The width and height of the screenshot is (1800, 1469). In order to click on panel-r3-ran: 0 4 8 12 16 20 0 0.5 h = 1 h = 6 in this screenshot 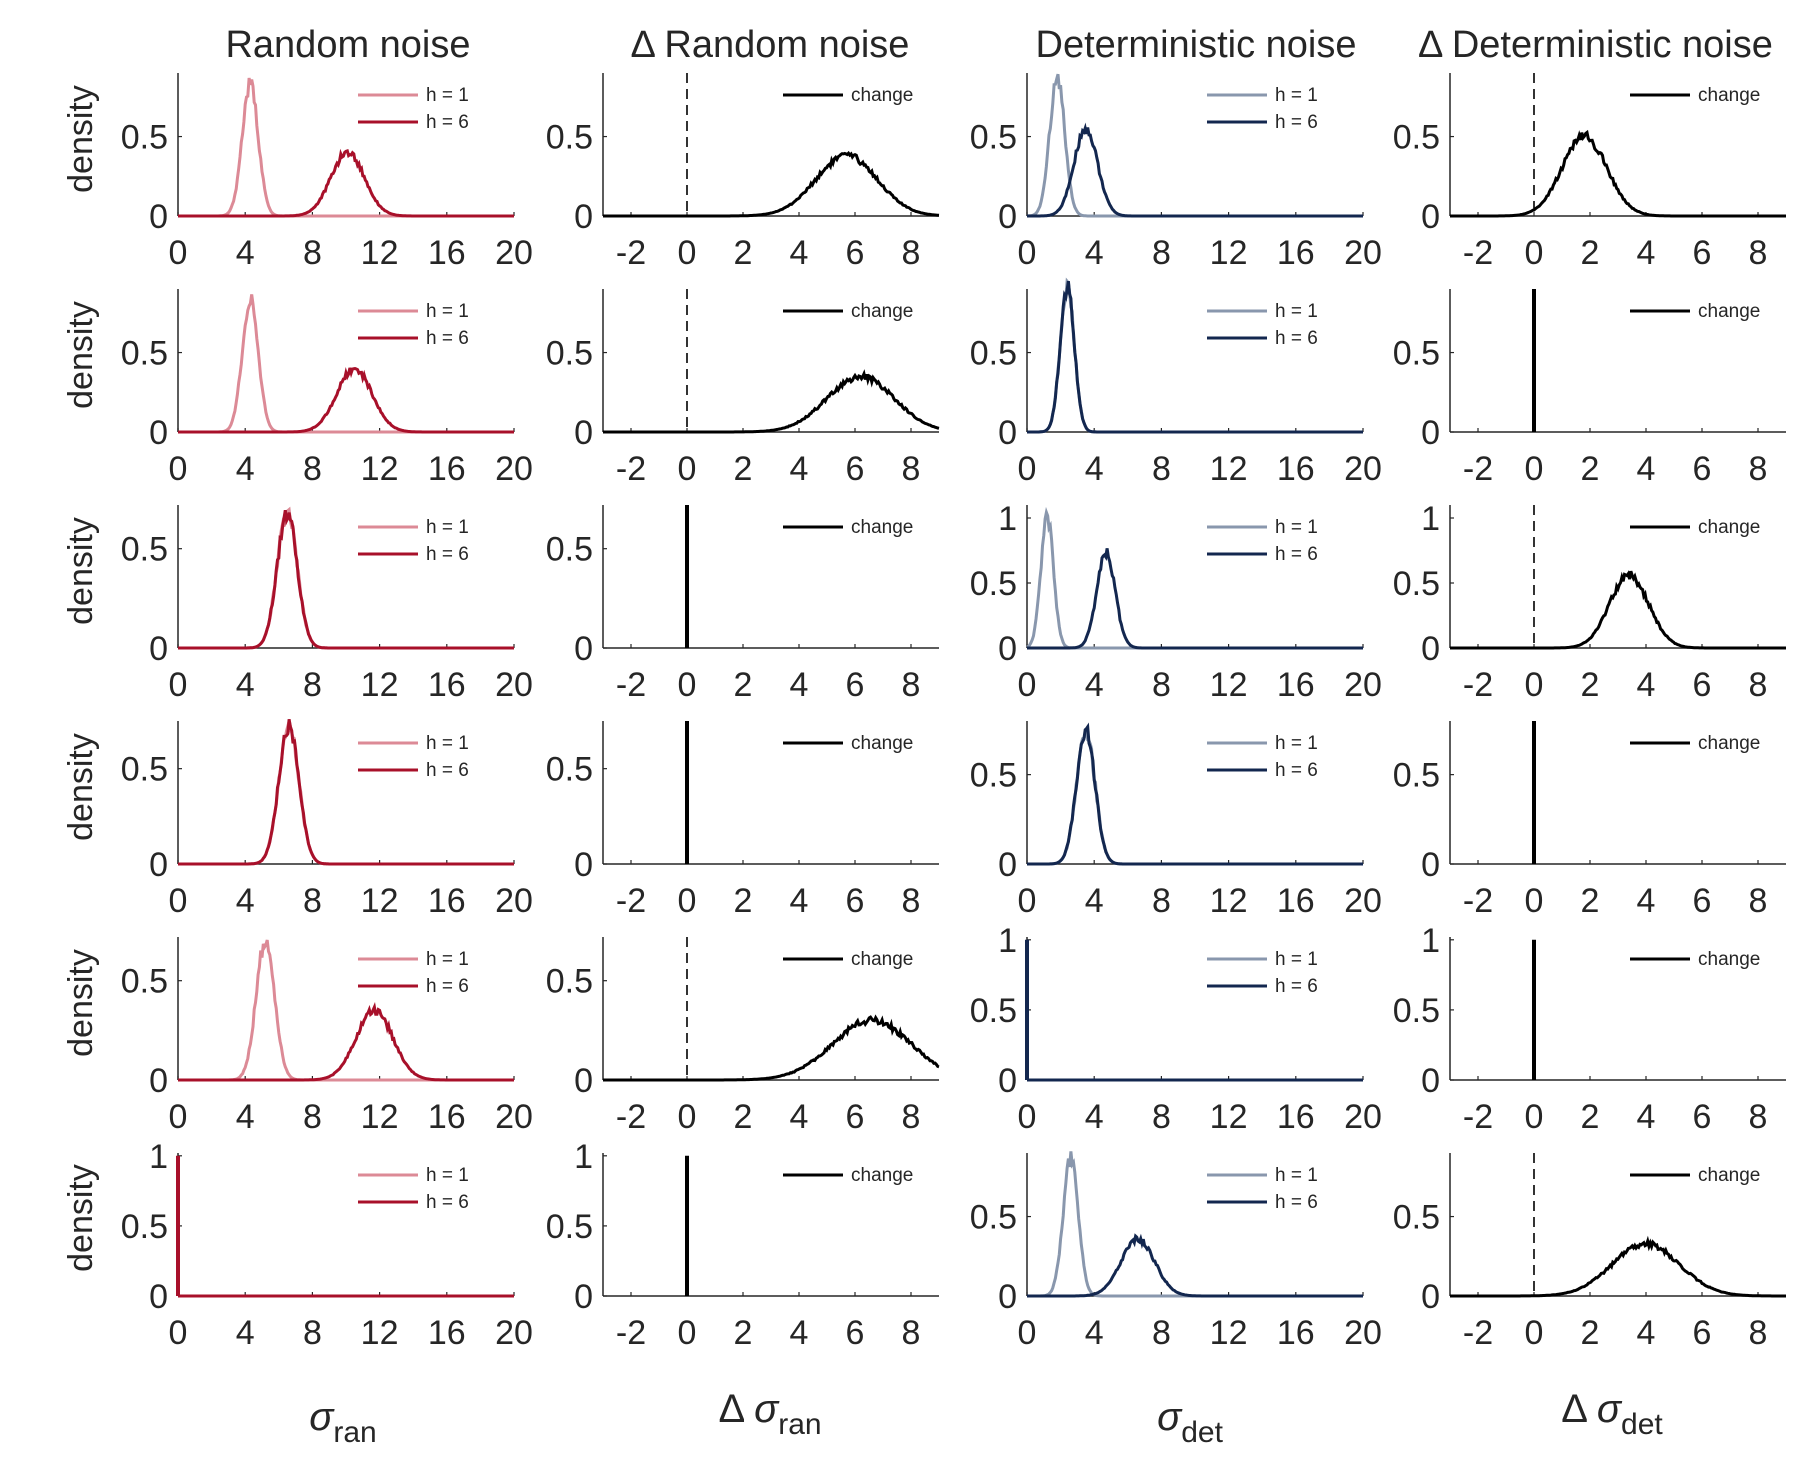, I will do `click(327, 604)`.